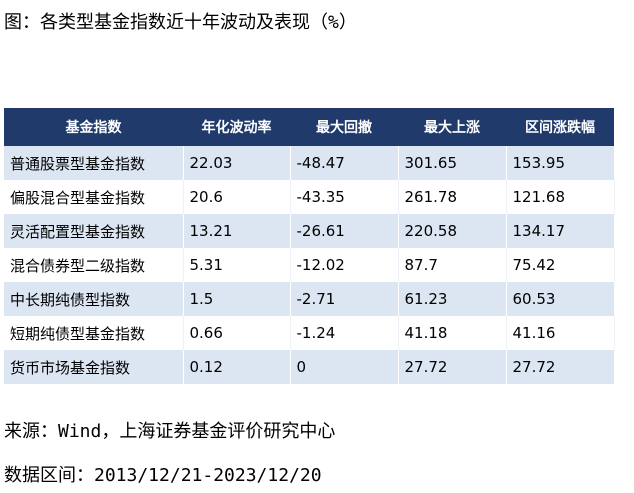  I want to click on table-row: 中长期纯债型指数 1.5 -2.71 61.23 60.53, so click(309, 299).